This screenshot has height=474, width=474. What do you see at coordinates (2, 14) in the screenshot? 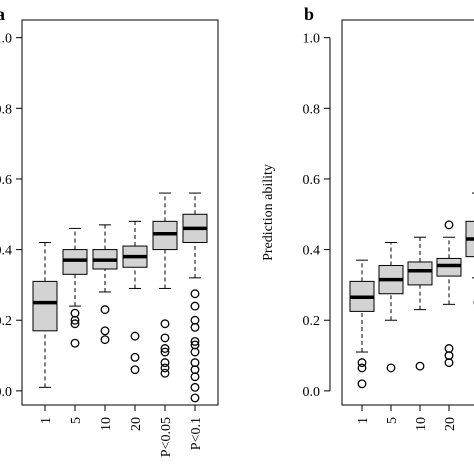
I see `panel-label: a` at bounding box center [2, 14].